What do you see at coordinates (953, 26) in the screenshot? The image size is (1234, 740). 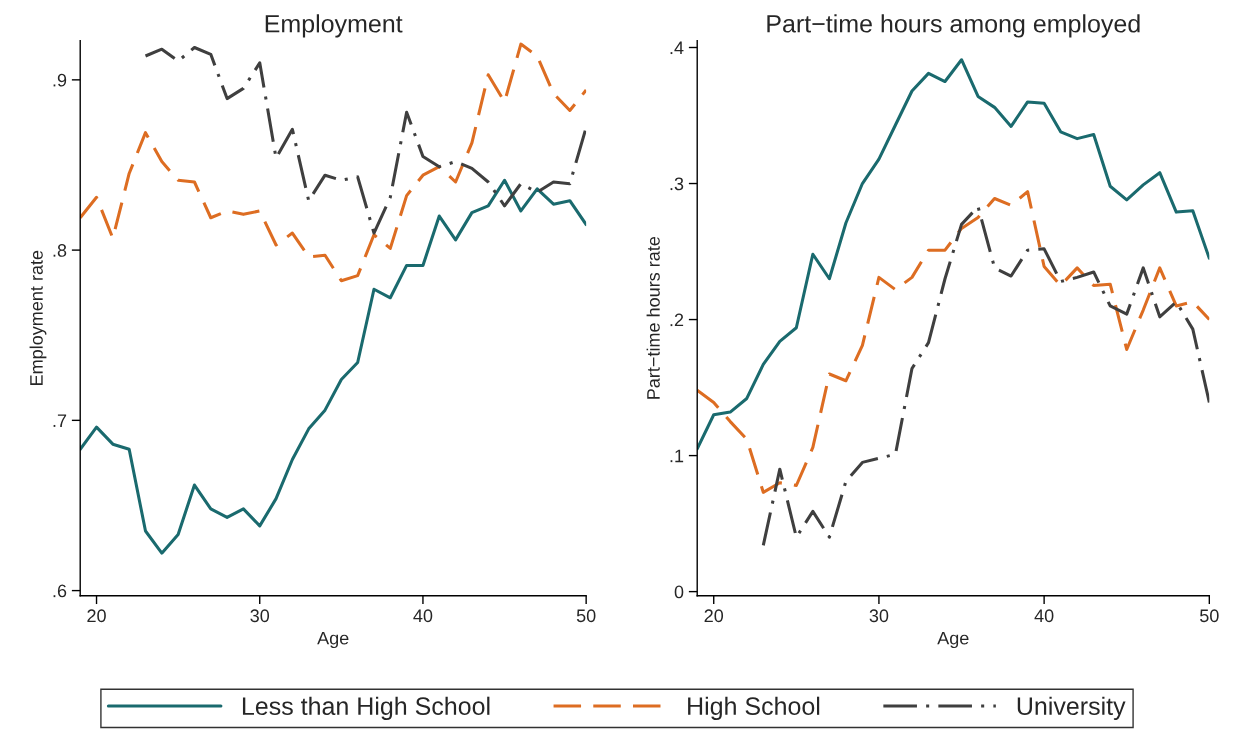 I see `chart-title: Part−time hours among employed` at bounding box center [953, 26].